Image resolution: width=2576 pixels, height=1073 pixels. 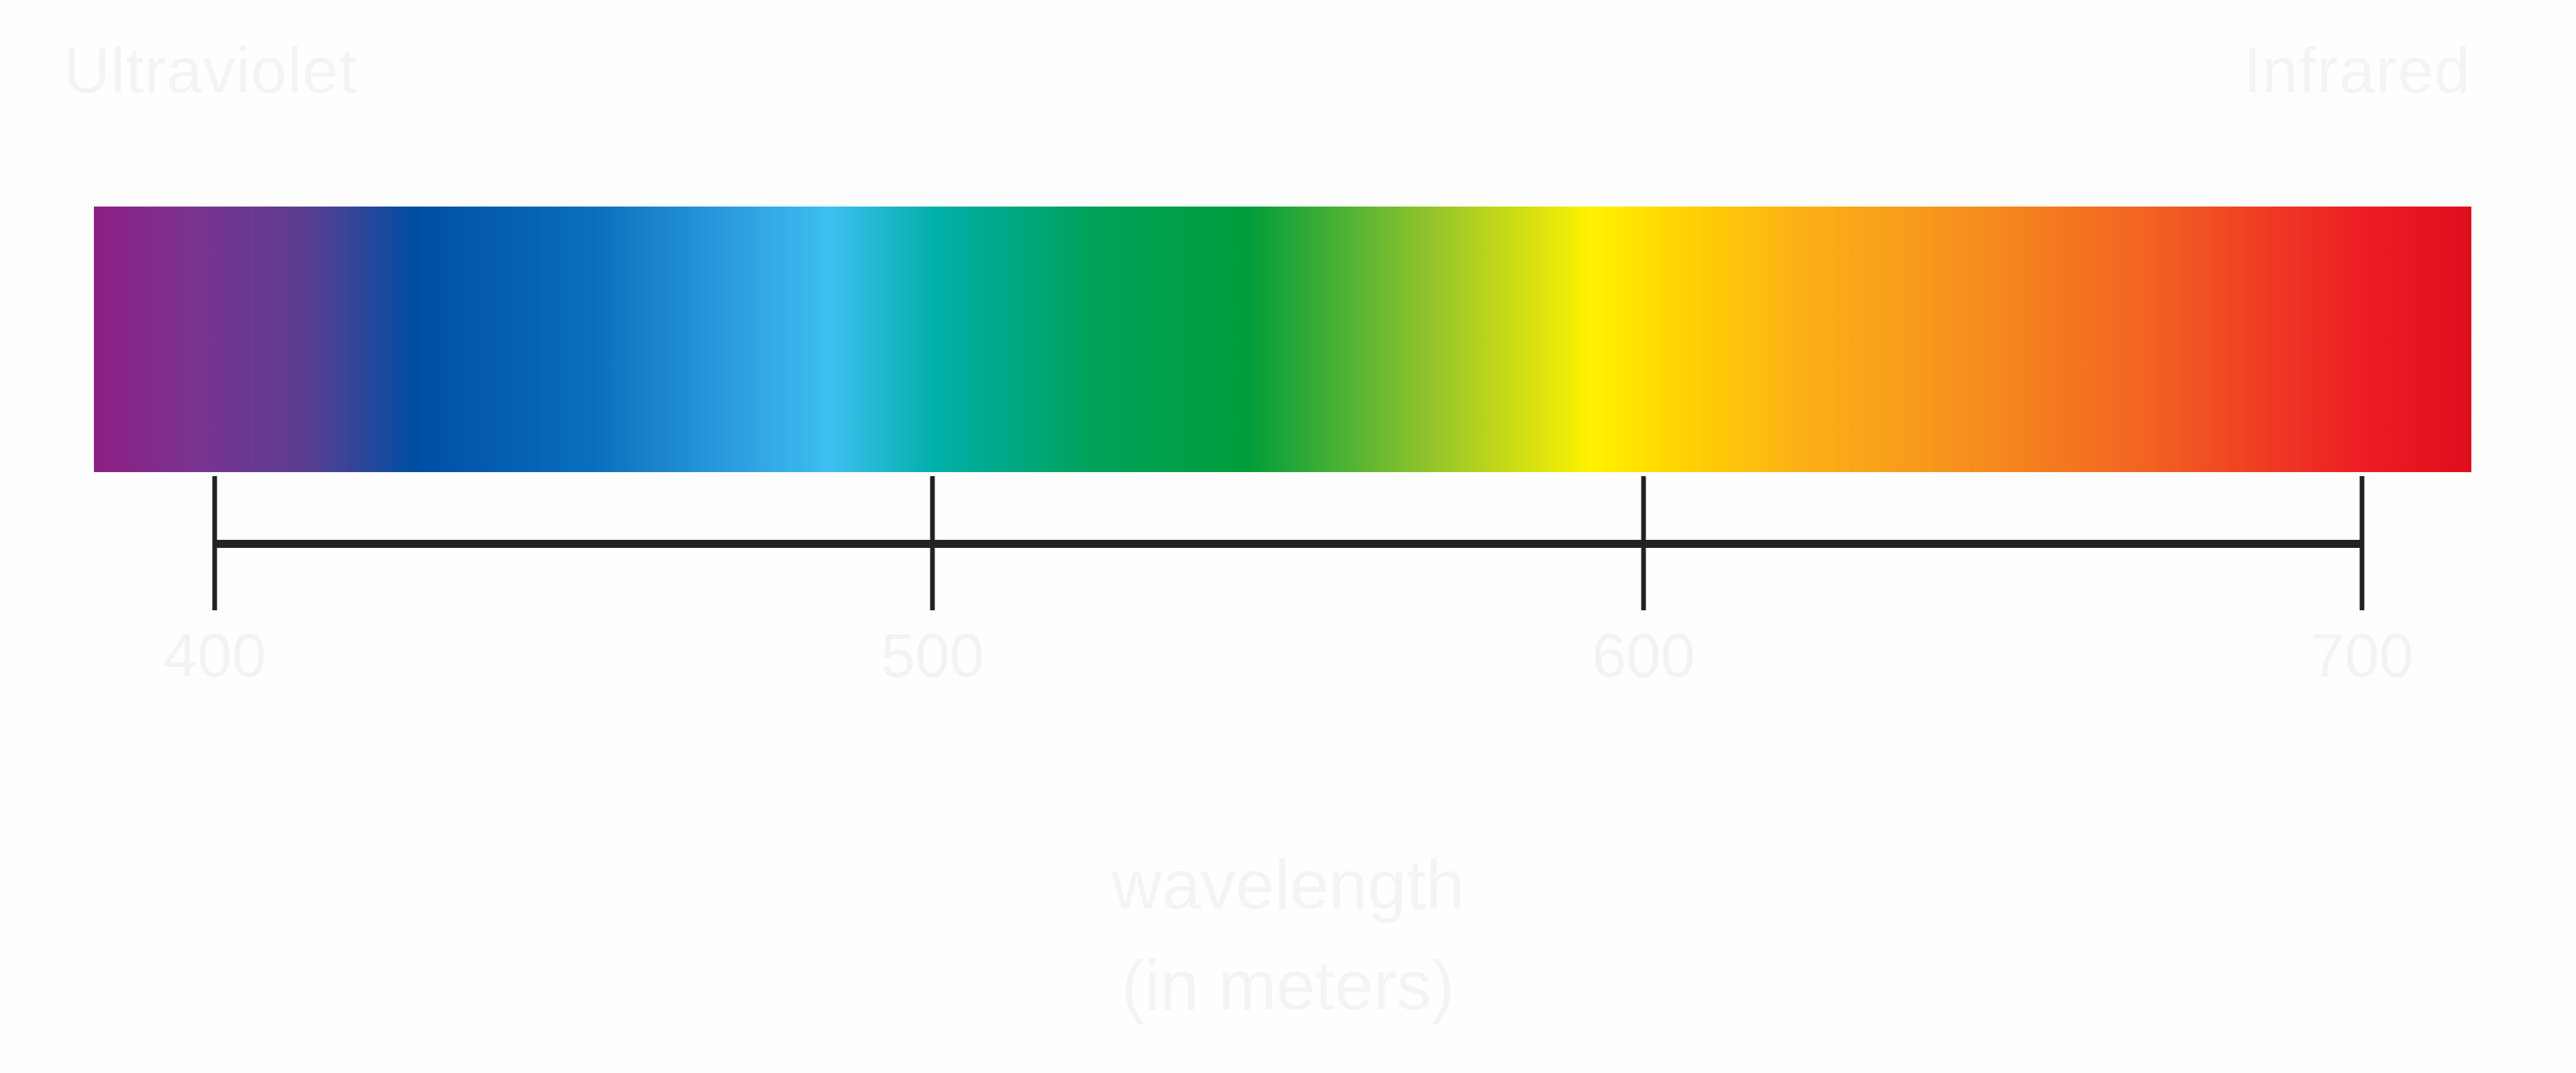 What do you see at coordinates (932, 656) in the screenshot?
I see `tick-label-500: 500` at bounding box center [932, 656].